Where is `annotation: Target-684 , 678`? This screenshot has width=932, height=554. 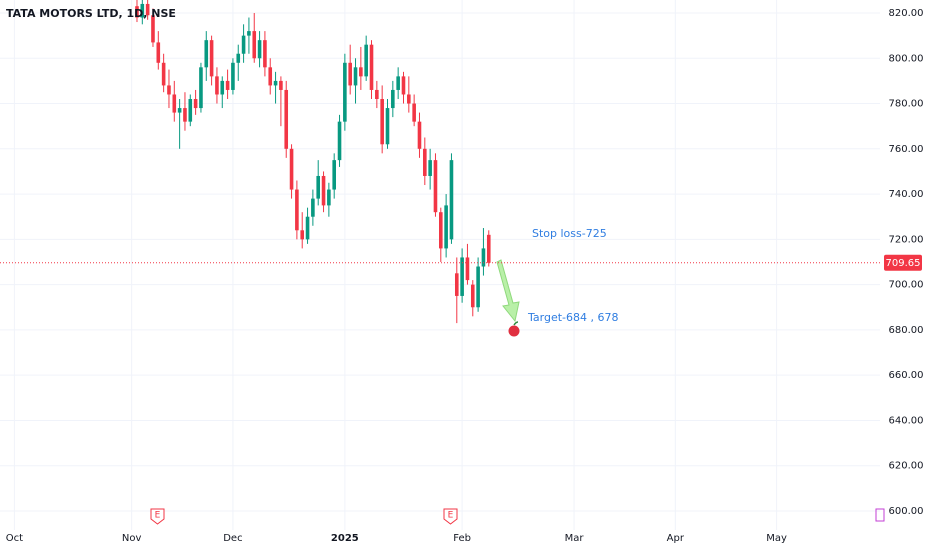
annotation: Target-684 , 678 is located at coordinates (572, 317).